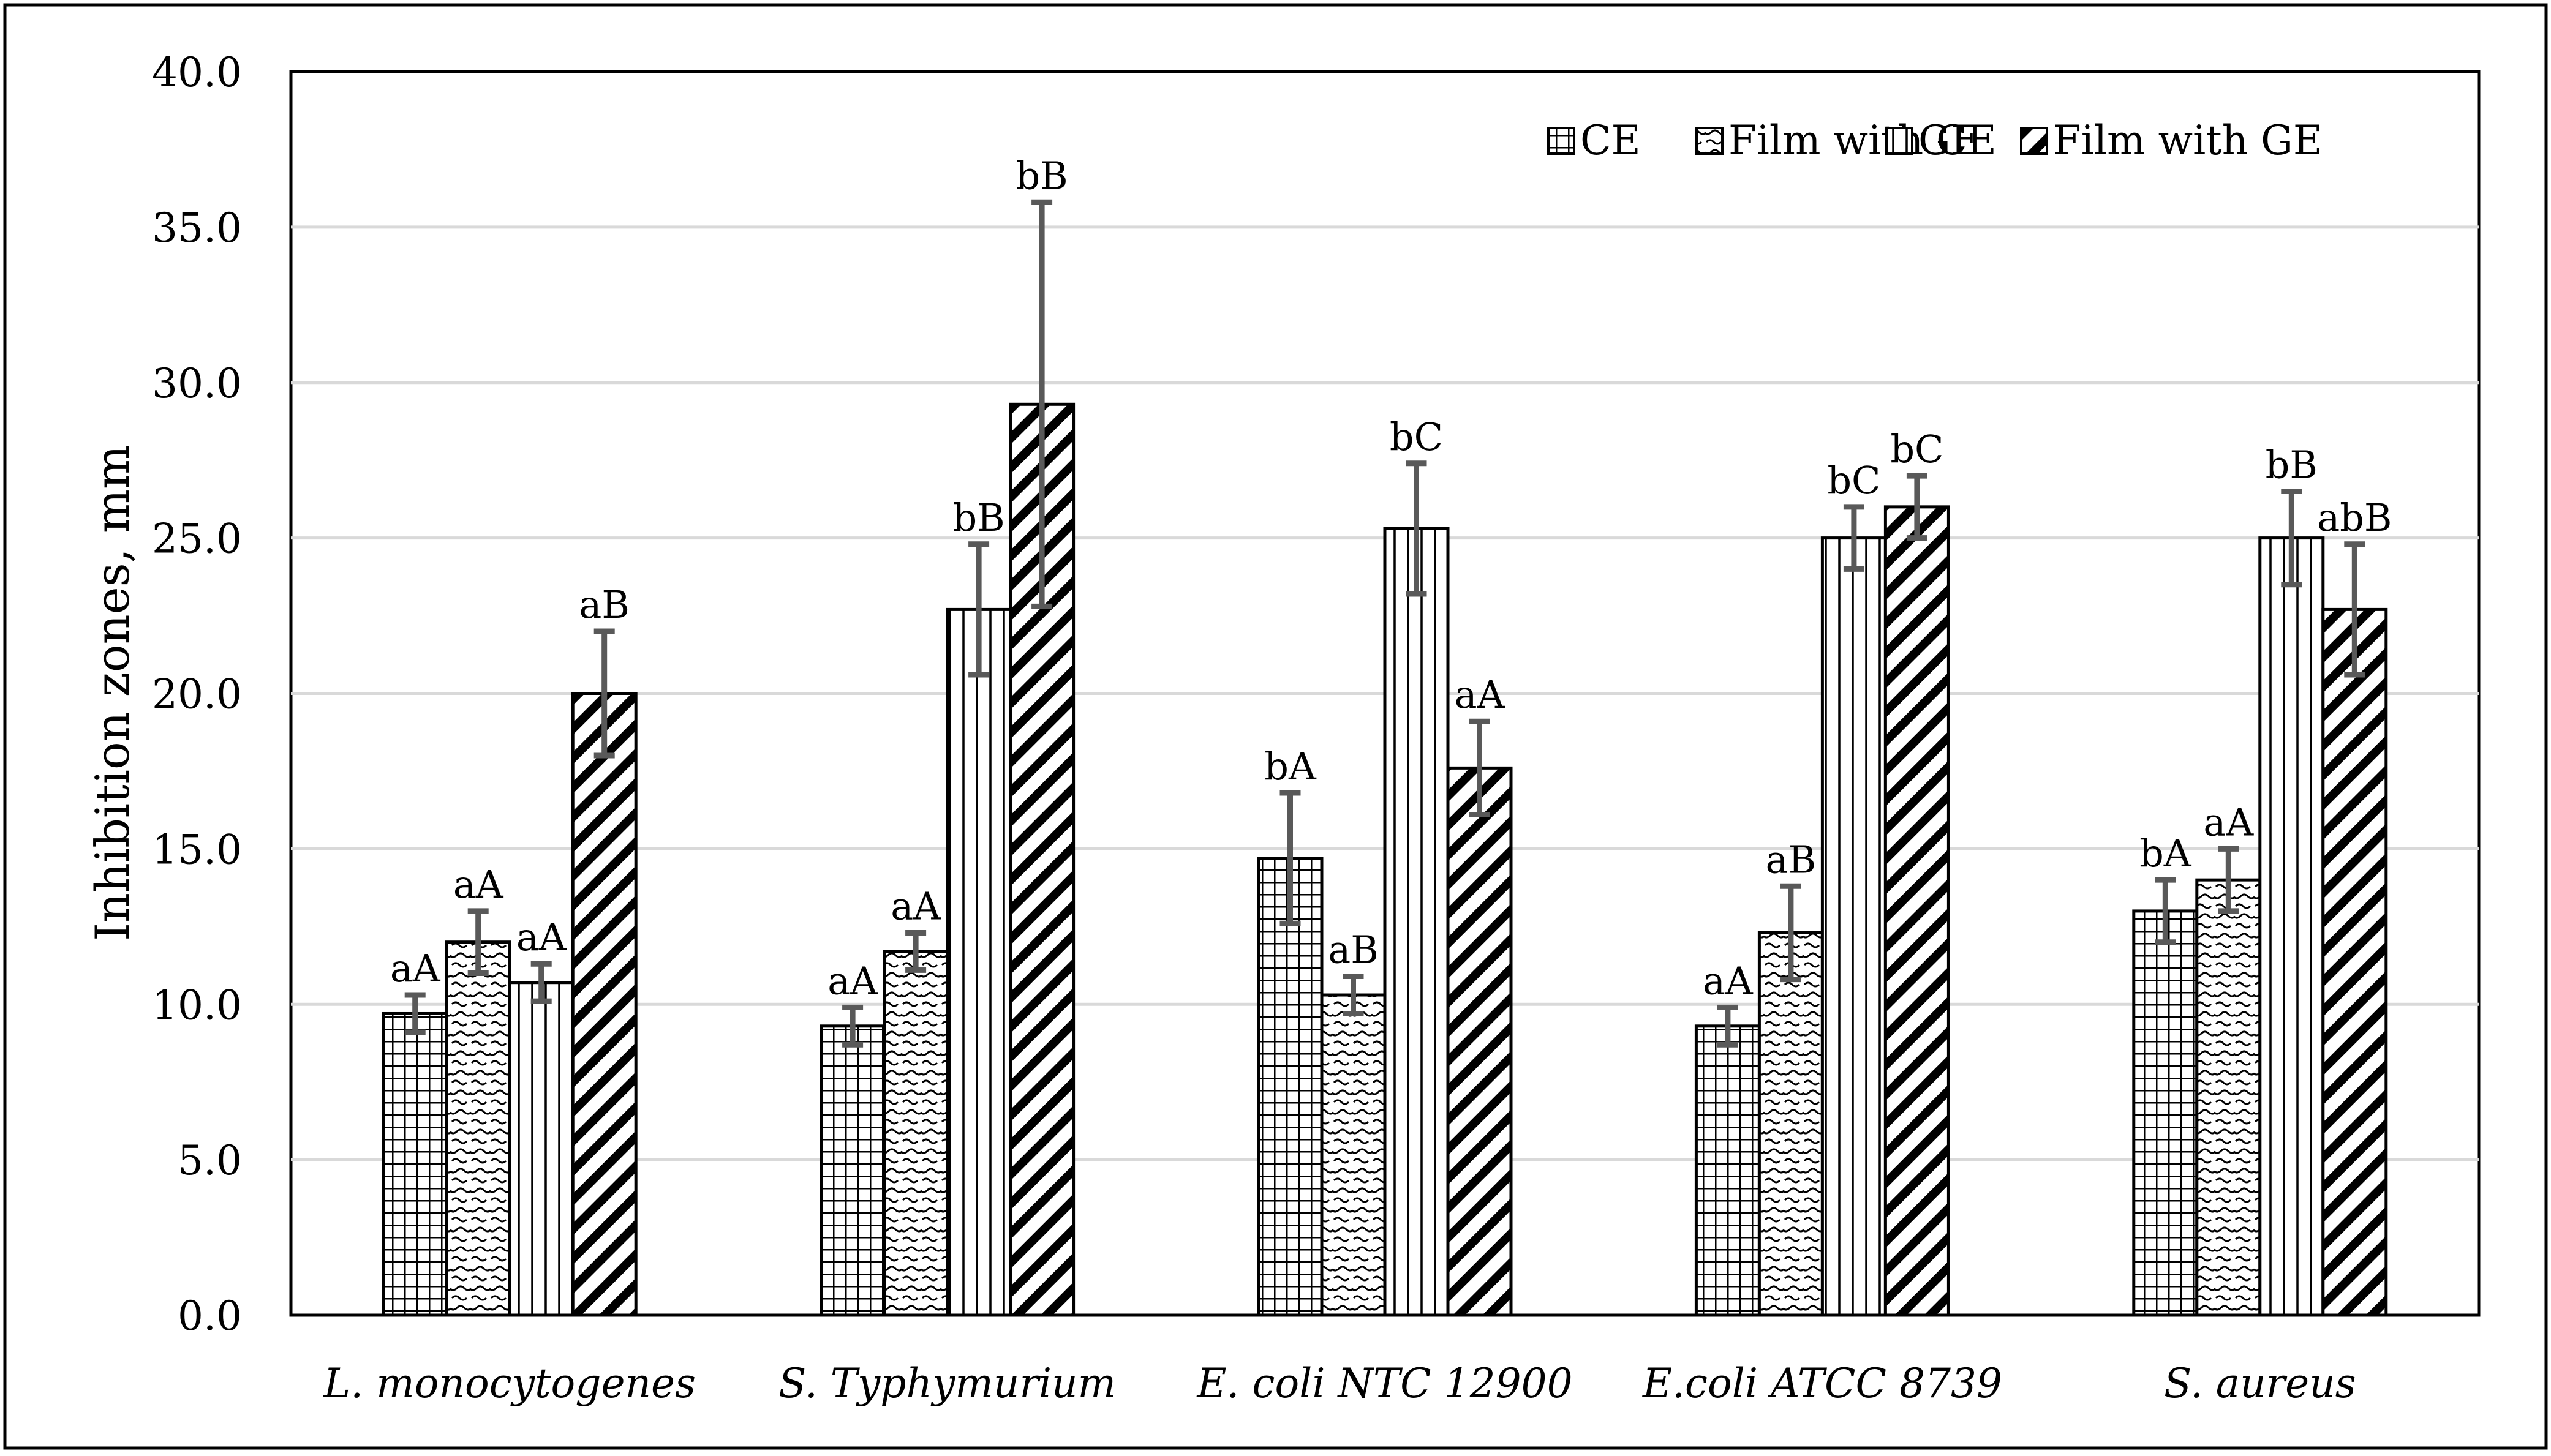 This screenshot has width=2551, height=1456. What do you see at coordinates (1822, 1384) in the screenshot?
I see `x-tick-label: E.coli ATCC 8739` at bounding box center [1822, 1384].